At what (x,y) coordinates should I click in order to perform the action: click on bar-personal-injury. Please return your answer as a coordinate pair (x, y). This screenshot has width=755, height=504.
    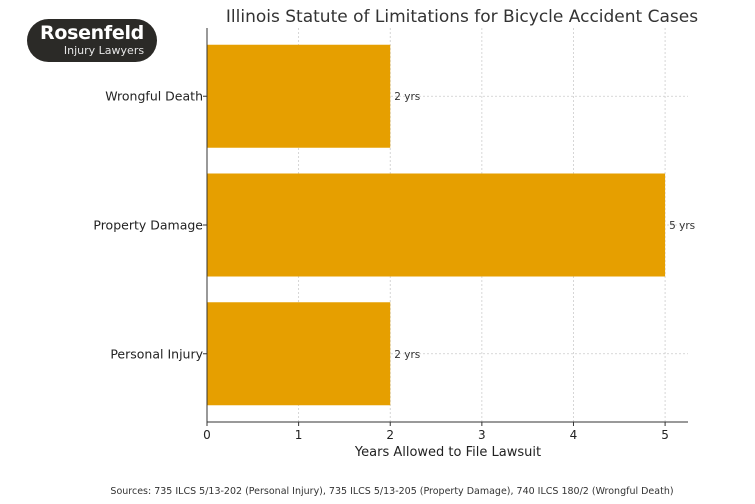
    Looking at the image, I should click on (299, 354).